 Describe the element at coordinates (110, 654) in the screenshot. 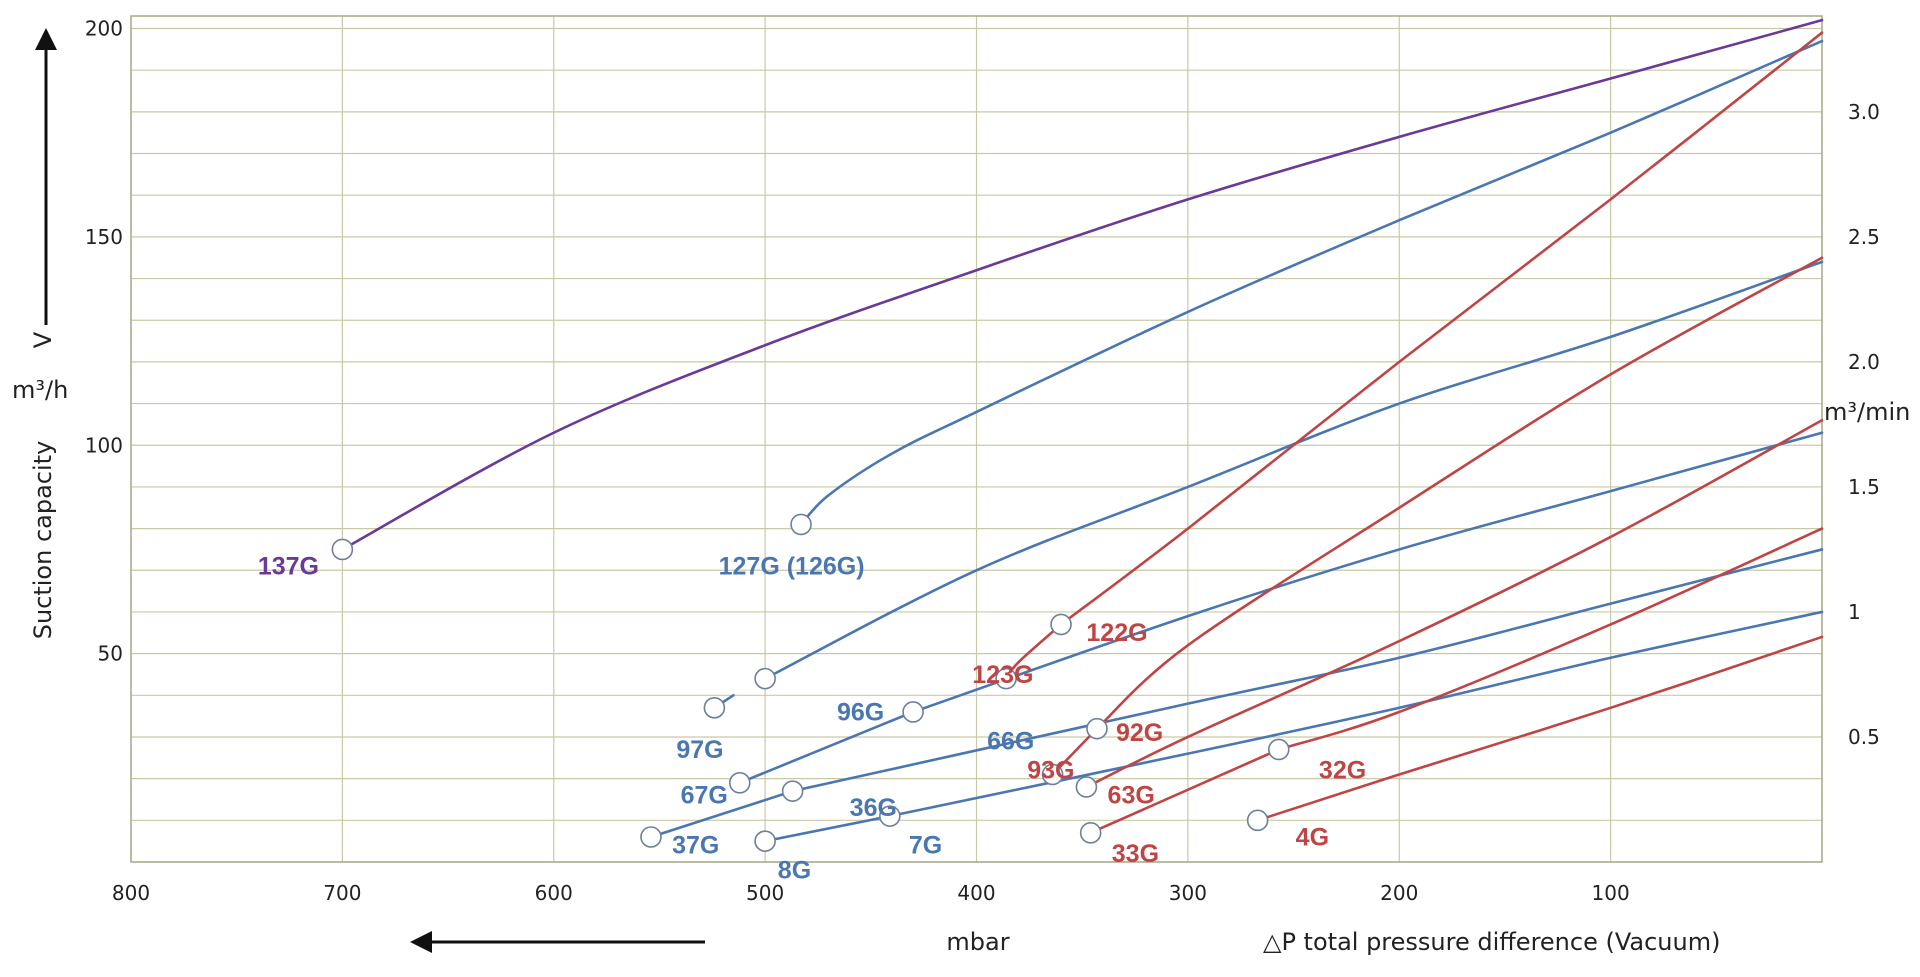

I see `y-tick-label: 50` at that location.